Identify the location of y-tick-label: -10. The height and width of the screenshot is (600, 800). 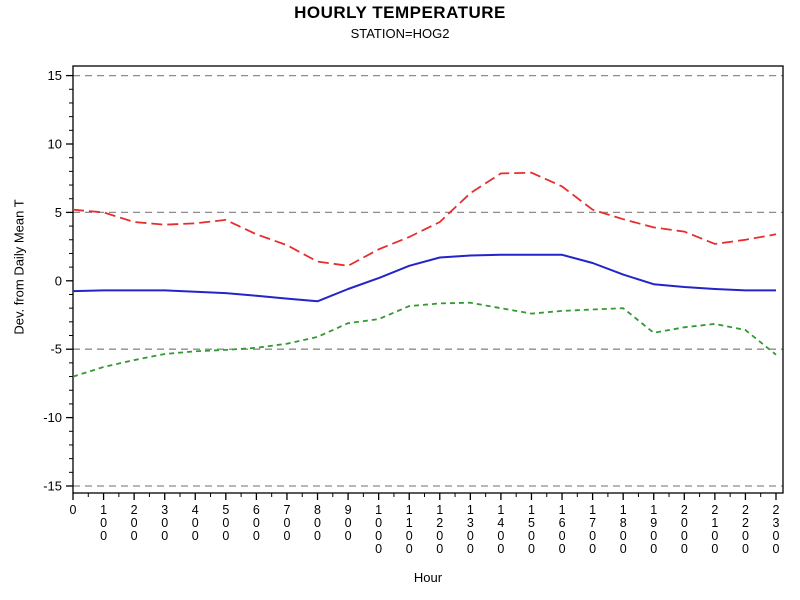
(52, 417).